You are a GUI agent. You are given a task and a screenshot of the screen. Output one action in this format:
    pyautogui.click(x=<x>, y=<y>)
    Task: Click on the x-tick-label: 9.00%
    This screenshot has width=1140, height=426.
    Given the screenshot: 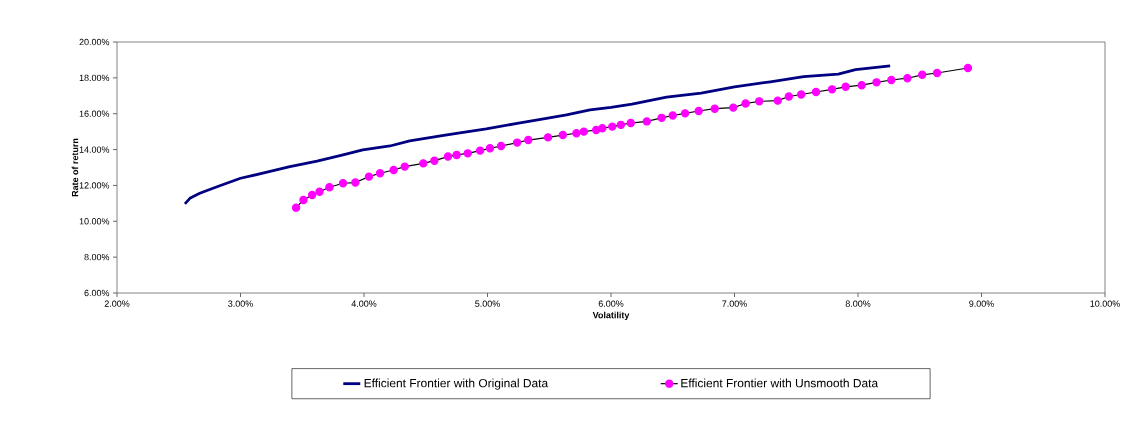 What is the action you would take?
    pyautogui.click(x=981, y=303)
    